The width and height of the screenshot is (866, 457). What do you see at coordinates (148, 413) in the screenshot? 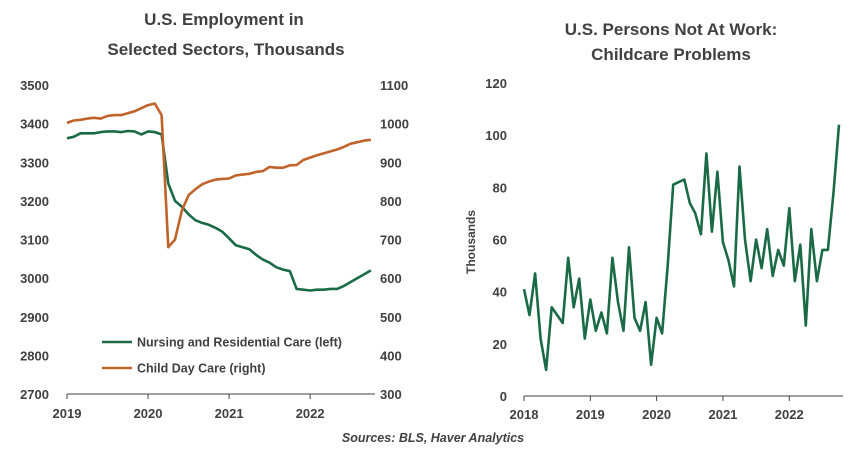
I see `chart1-x-tick-label: 2020` at bounding box center [148, 413].